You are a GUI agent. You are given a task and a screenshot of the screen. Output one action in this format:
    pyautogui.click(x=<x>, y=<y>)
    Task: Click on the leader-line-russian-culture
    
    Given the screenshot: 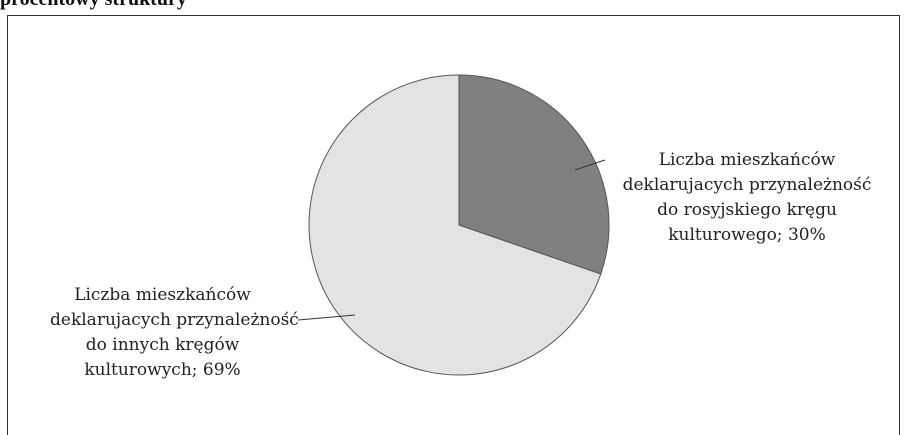 What is the action you would take?
    pyautogui.click(x=590, y=165)
    